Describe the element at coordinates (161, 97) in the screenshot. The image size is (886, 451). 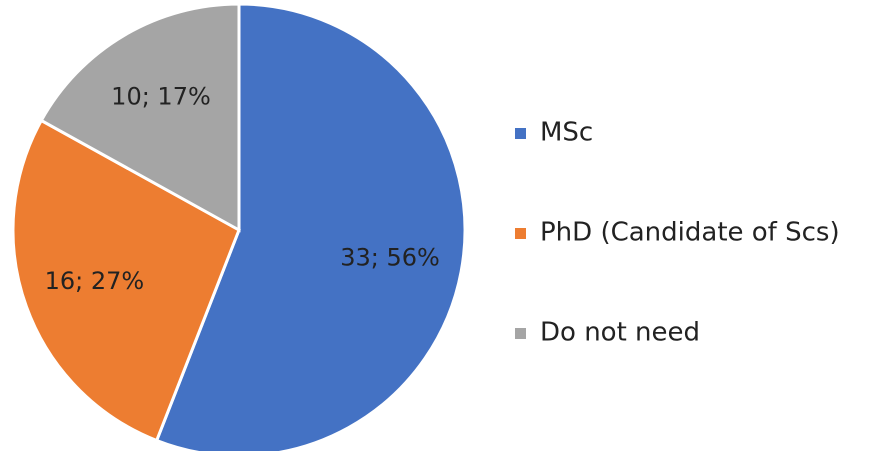
I see `data-label: 10; 17%` at that location.